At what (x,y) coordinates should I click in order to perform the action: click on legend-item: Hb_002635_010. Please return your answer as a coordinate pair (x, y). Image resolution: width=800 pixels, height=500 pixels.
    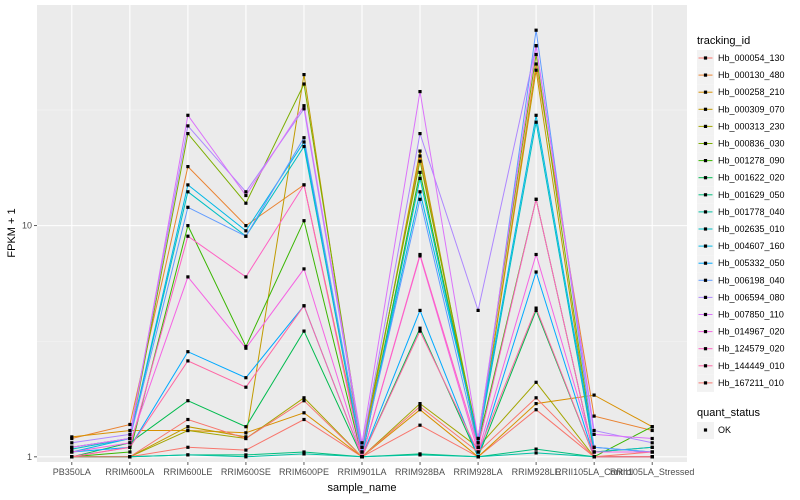
    Looking at the image, I should click on (741, 229).